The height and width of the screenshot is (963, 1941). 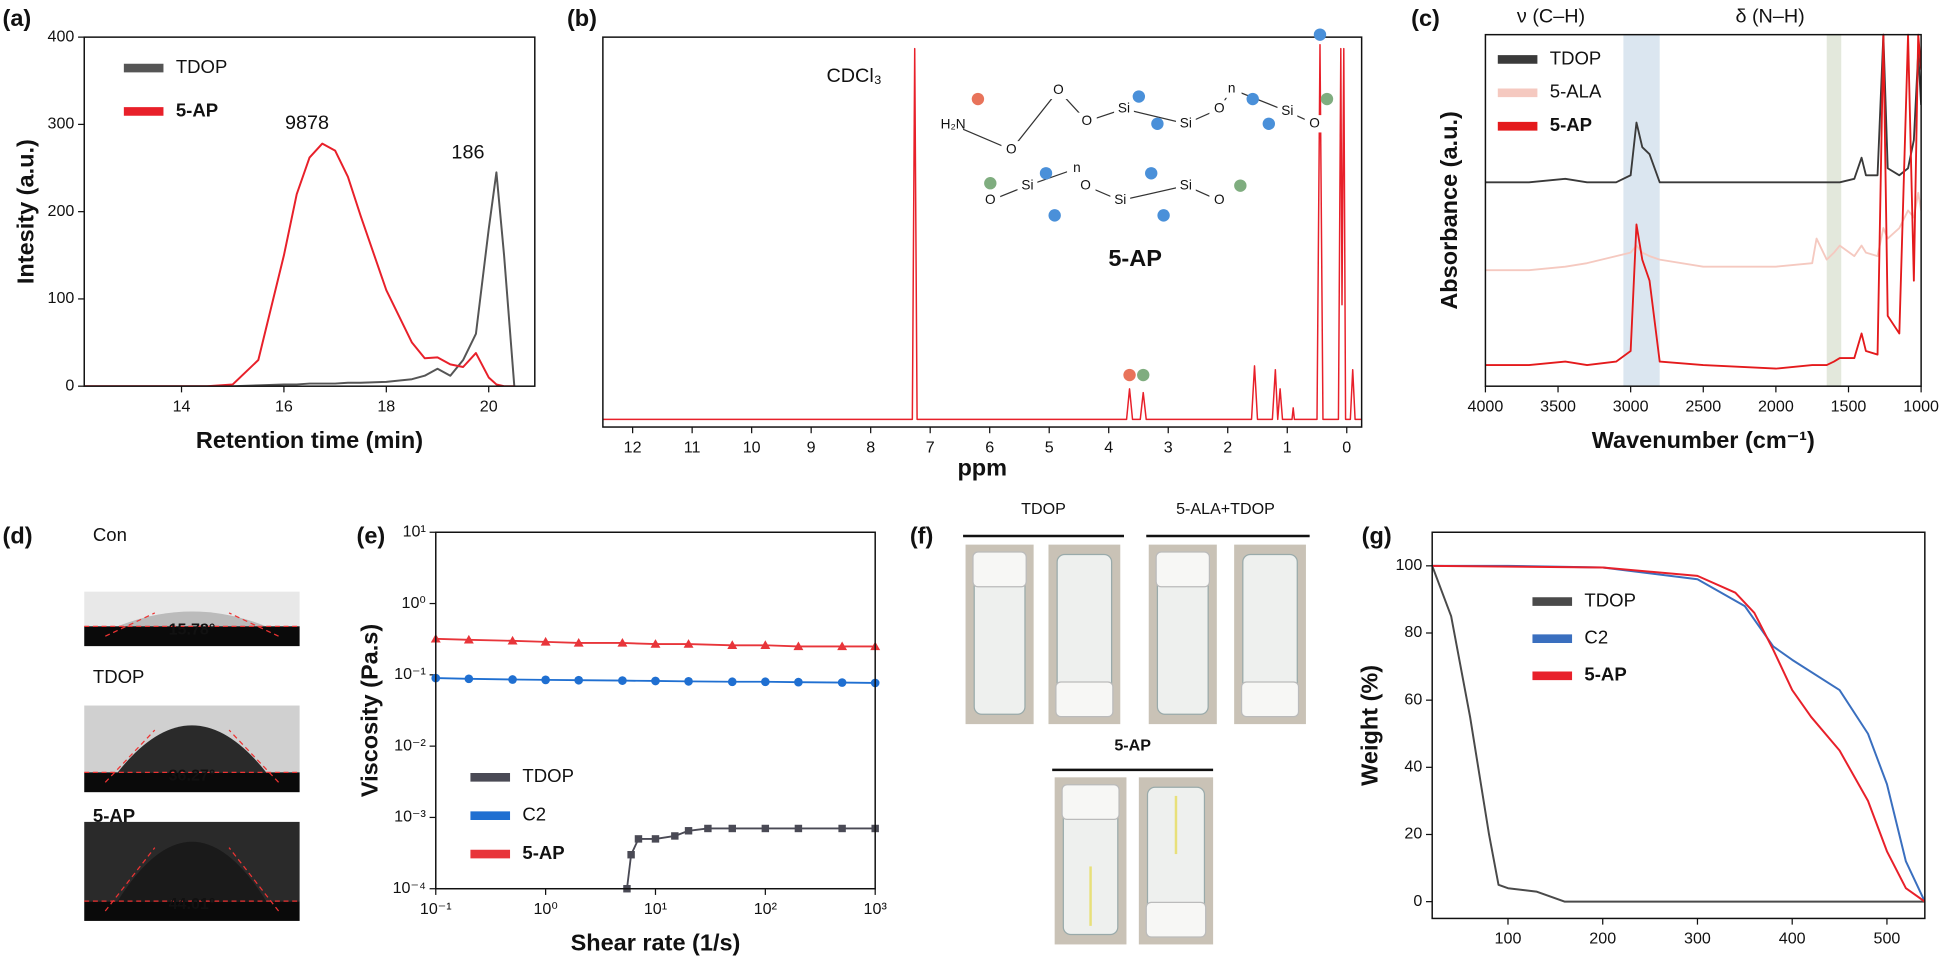 I want to click on x-axis-title: Temperature (°C), so click(x=1678, y=961).